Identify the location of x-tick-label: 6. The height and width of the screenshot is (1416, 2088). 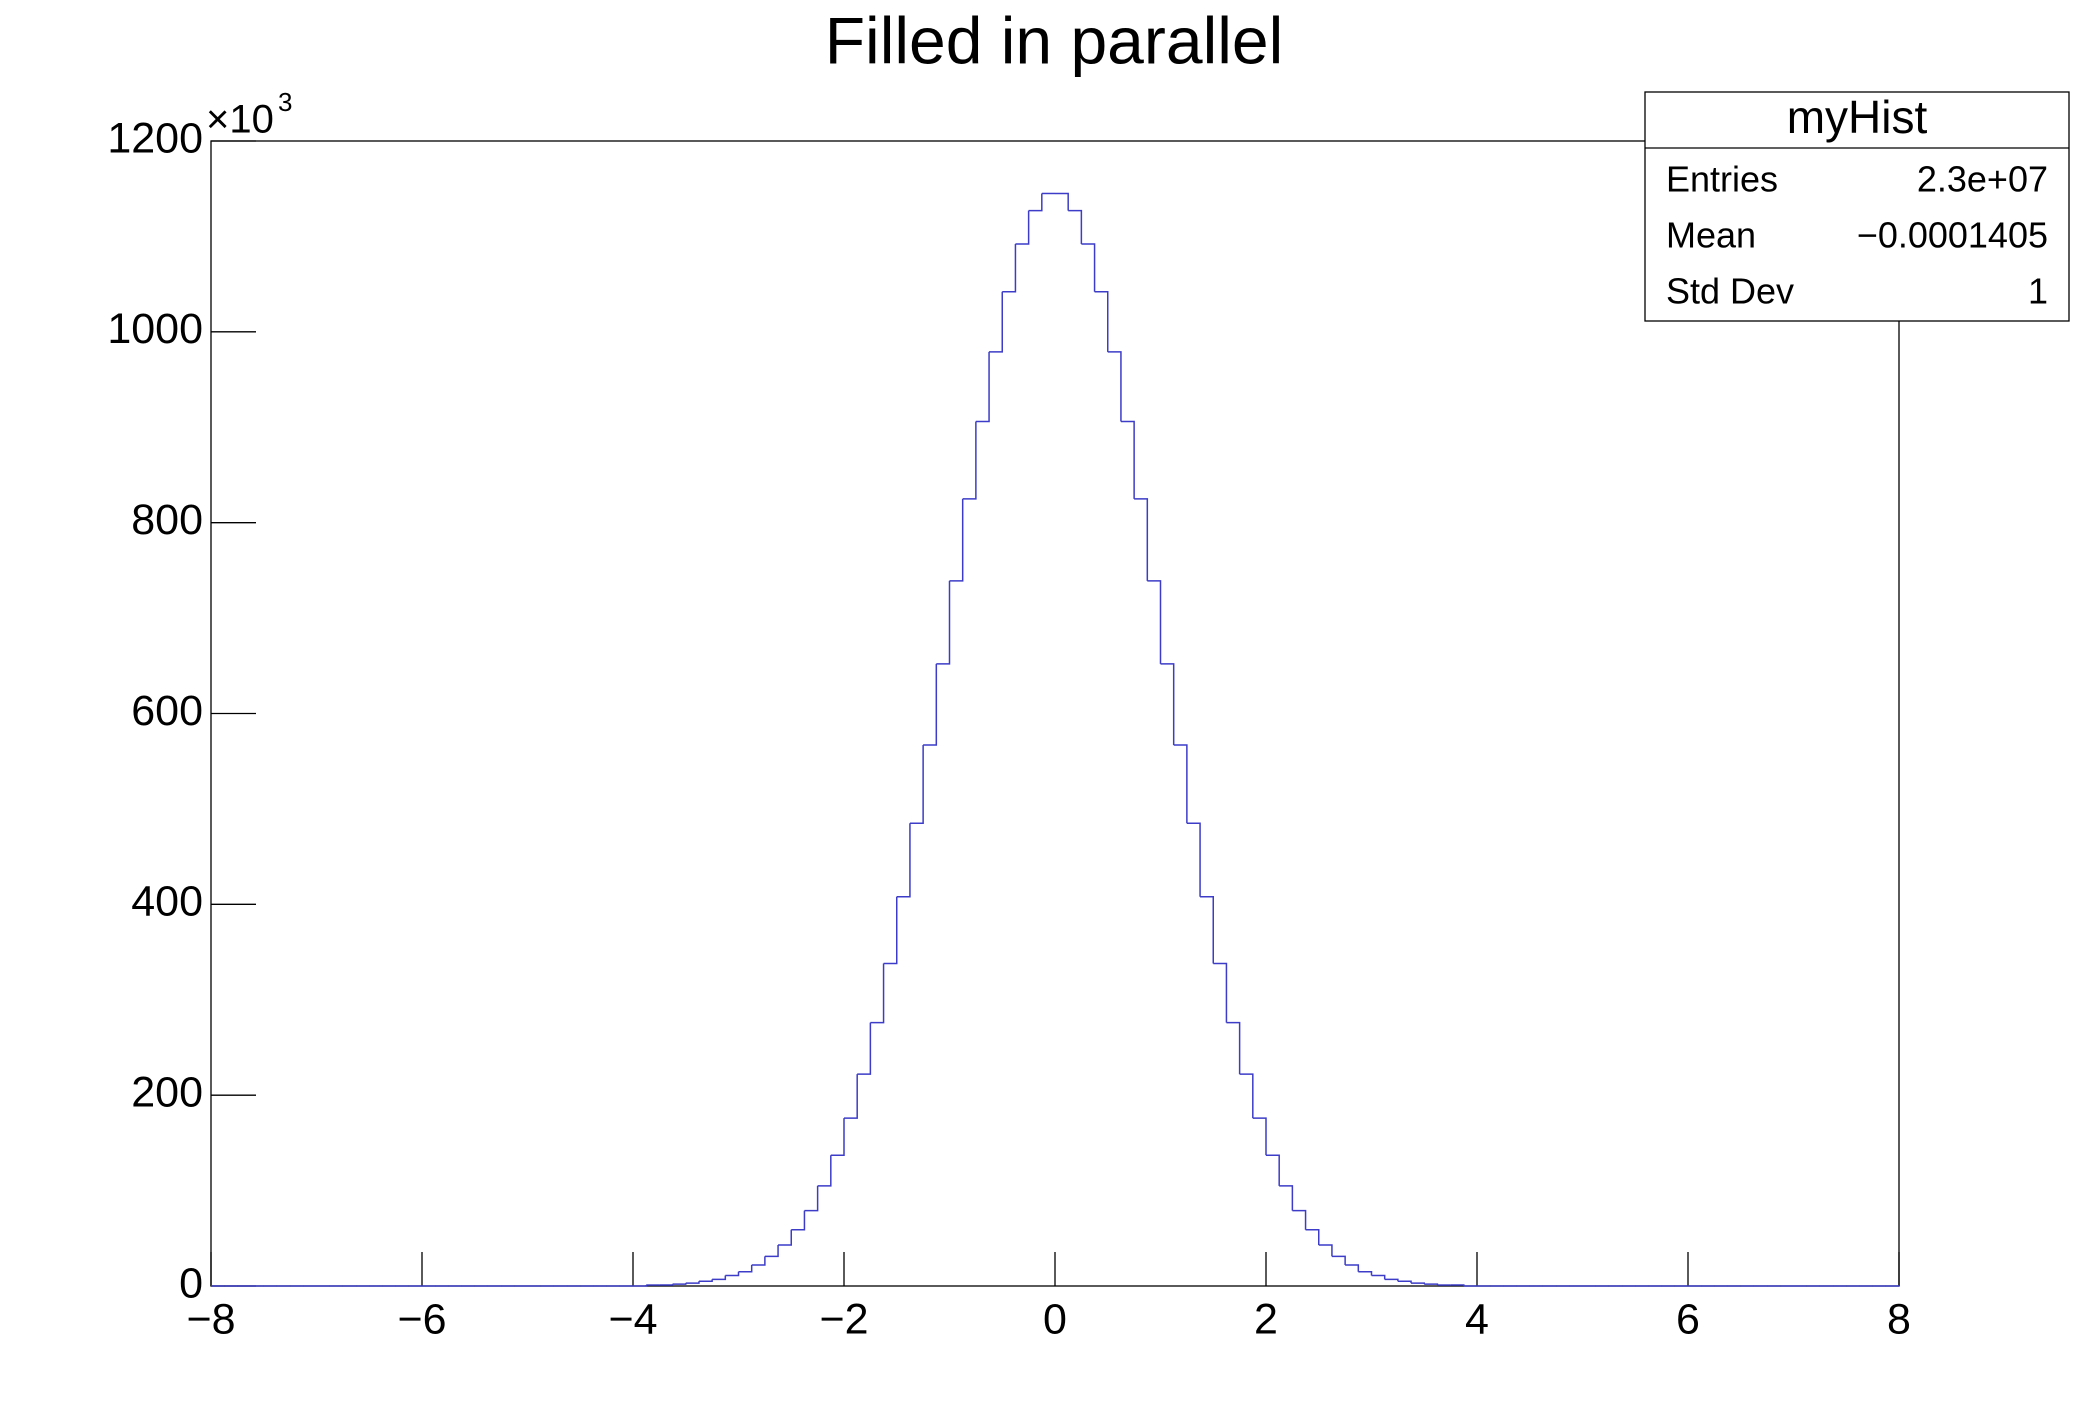
(1688, 1319).